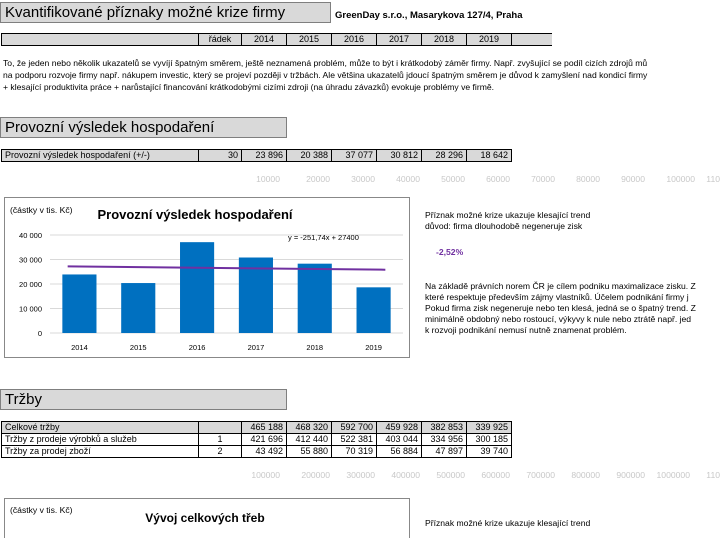 The width and height of the screenshot is (720, 538). I want to click on value-cell: 421 696, so click(264, 439).